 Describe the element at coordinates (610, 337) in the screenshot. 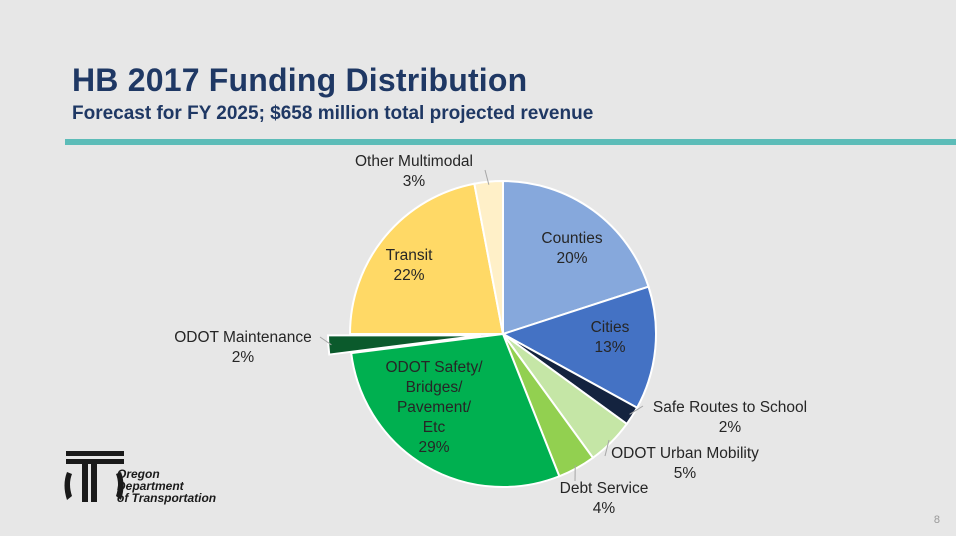

I see `label-cities: Cities 13%` at that location.